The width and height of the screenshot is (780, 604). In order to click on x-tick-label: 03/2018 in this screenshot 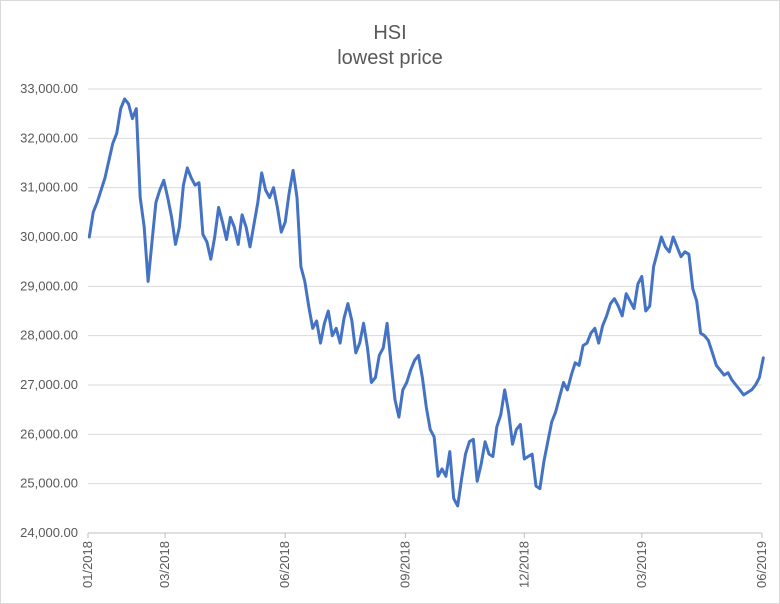, I will do `click(164, 564)`.